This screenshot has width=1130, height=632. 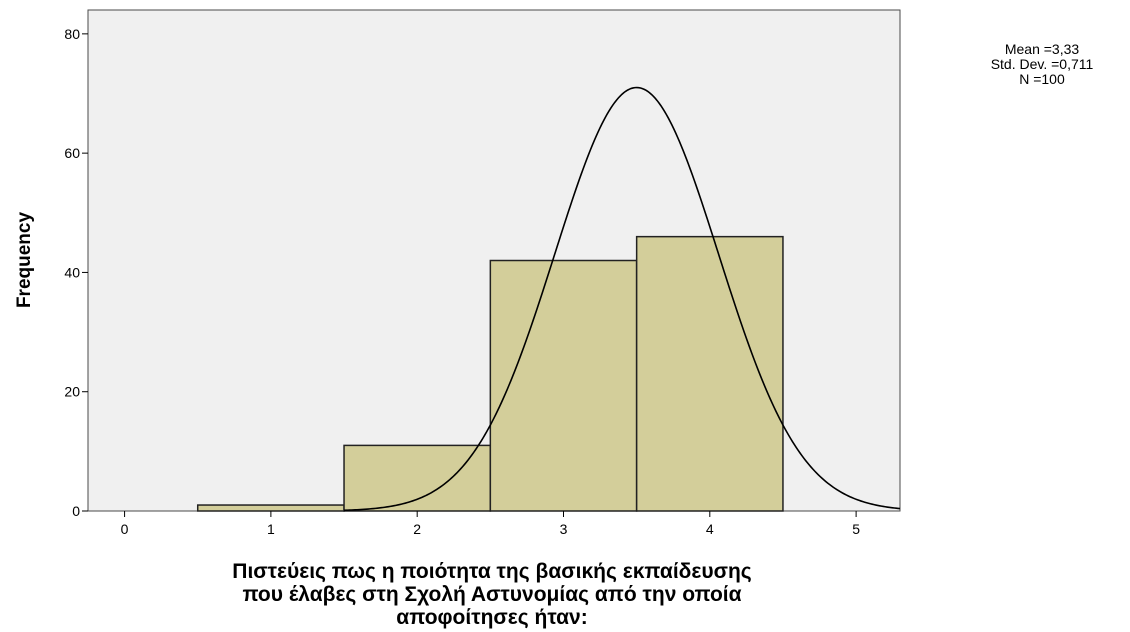 I want to click on x-tick-label: 5, so click(x=856, y=529).